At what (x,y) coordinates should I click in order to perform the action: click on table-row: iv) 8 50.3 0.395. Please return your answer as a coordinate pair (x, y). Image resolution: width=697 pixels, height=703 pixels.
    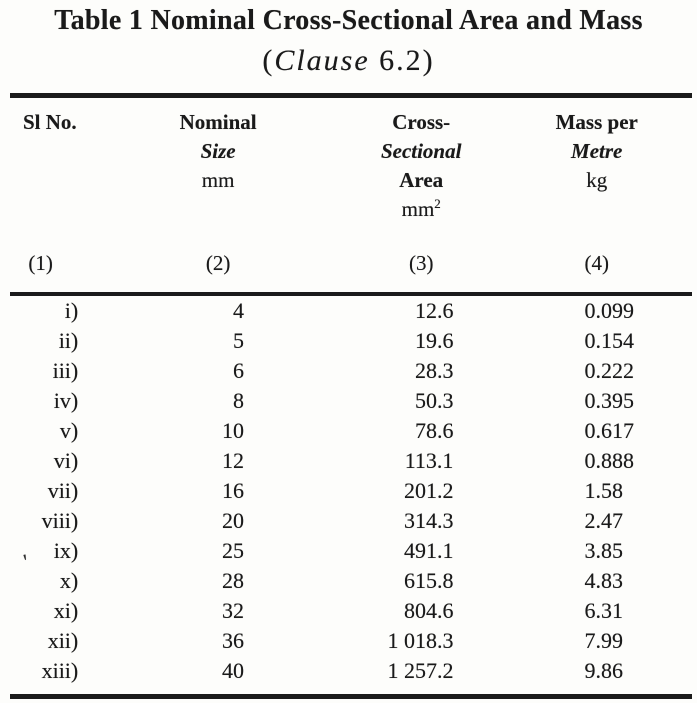
    Looking at the image, I should click on (351, 401).